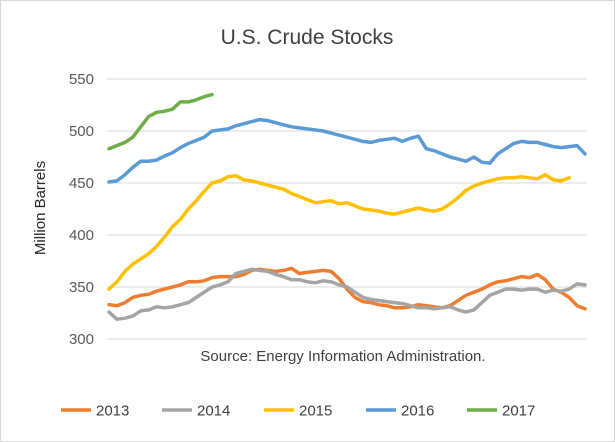  Describe the element at coordinates (81, 287) in the screenshot. I see `y-tick-label: 350` at that location.